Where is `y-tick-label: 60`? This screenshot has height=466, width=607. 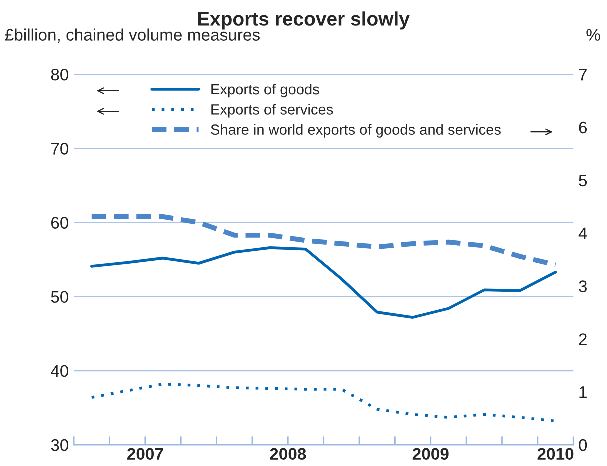
y-tick-label: 60 is located at coordinates (60, 223).